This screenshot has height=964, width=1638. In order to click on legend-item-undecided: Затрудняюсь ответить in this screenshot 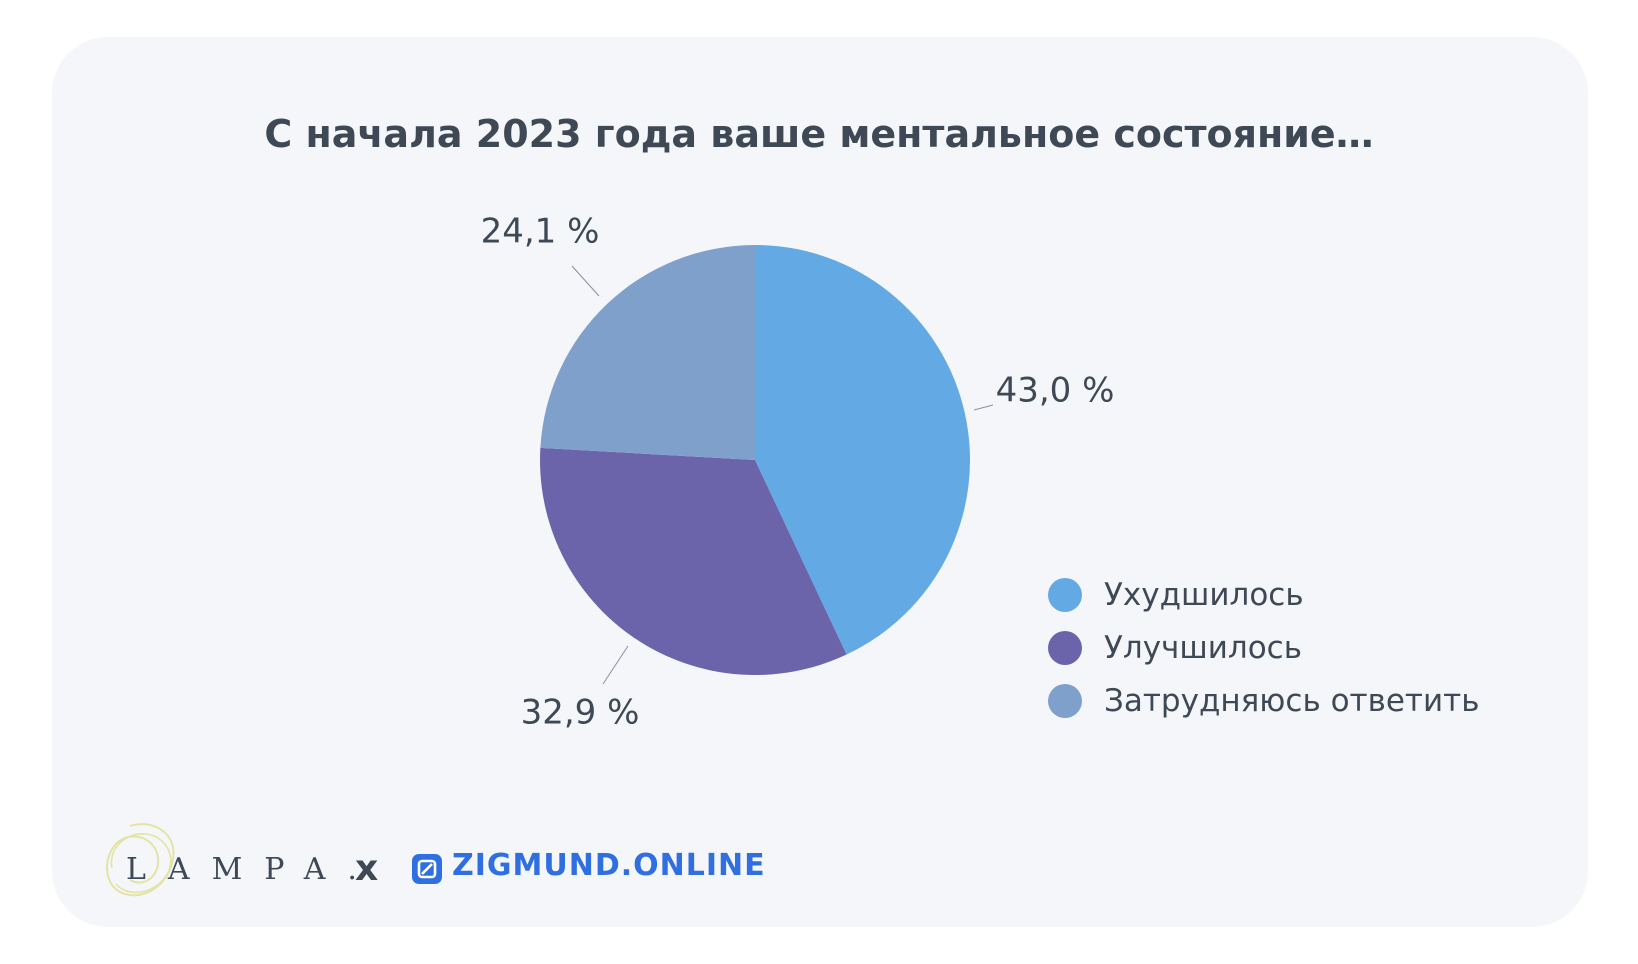, I will do `click(1263, 700)`.